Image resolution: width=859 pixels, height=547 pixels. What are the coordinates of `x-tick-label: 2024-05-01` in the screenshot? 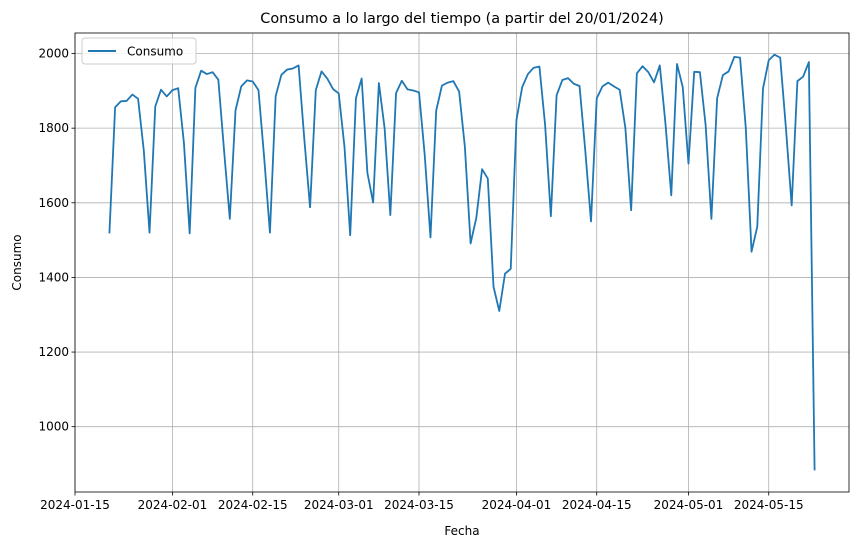 It's located at (689, 505).